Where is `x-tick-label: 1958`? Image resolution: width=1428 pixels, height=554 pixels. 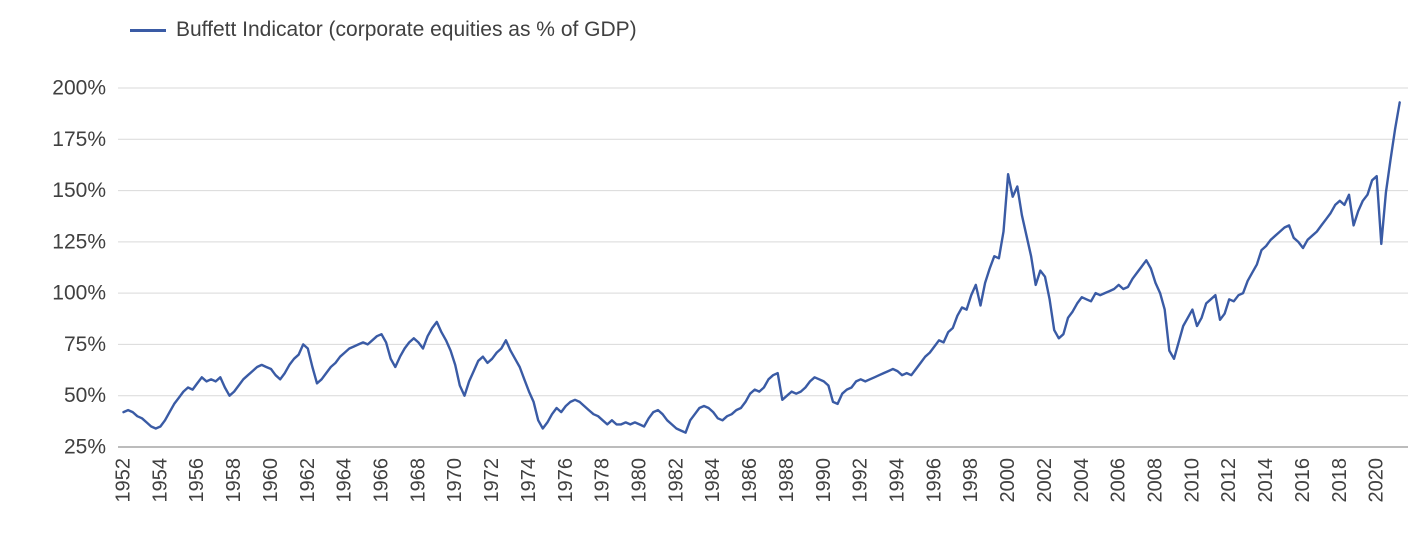
x-tick-label: 1958 is located at coordinates (234, 480).